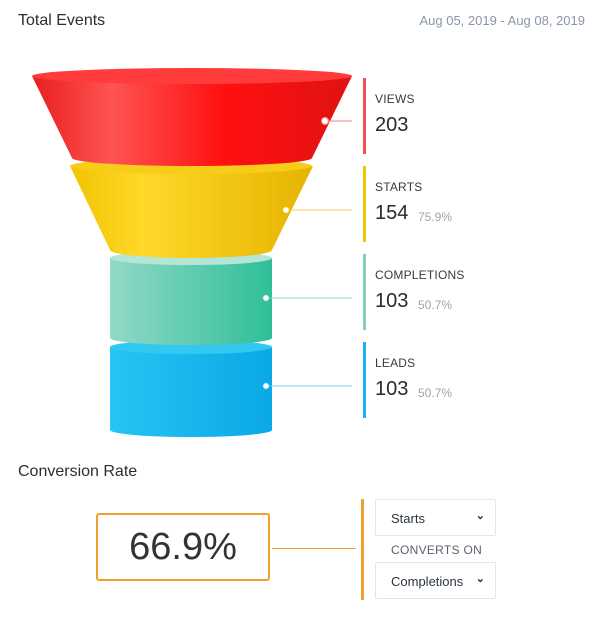 This screenshot has height=629, width=601. What do you see at coordinates (392, 301) in the screenshot?
I see `stage-completions-value: 103` at bounding box center [392, 301].